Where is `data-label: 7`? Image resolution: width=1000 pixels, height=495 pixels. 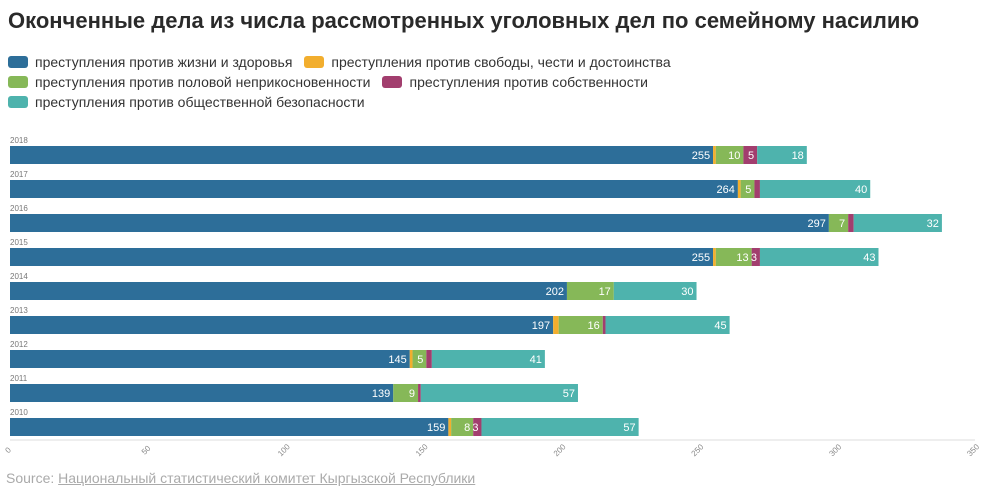 data-label: 7 is located at coordinates (842, 224).